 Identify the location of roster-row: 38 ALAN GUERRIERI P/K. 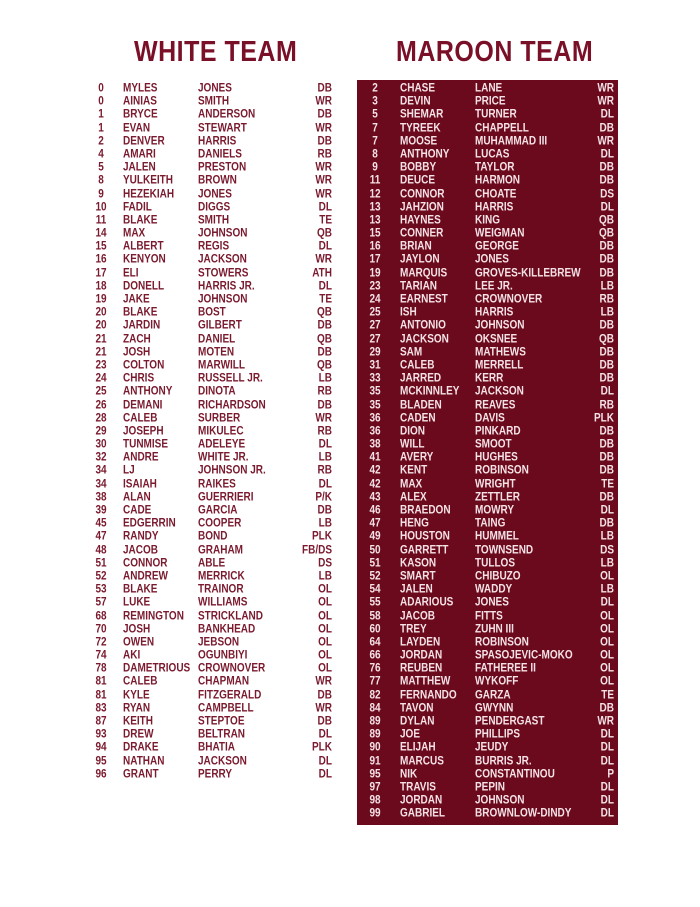
(211, 497).